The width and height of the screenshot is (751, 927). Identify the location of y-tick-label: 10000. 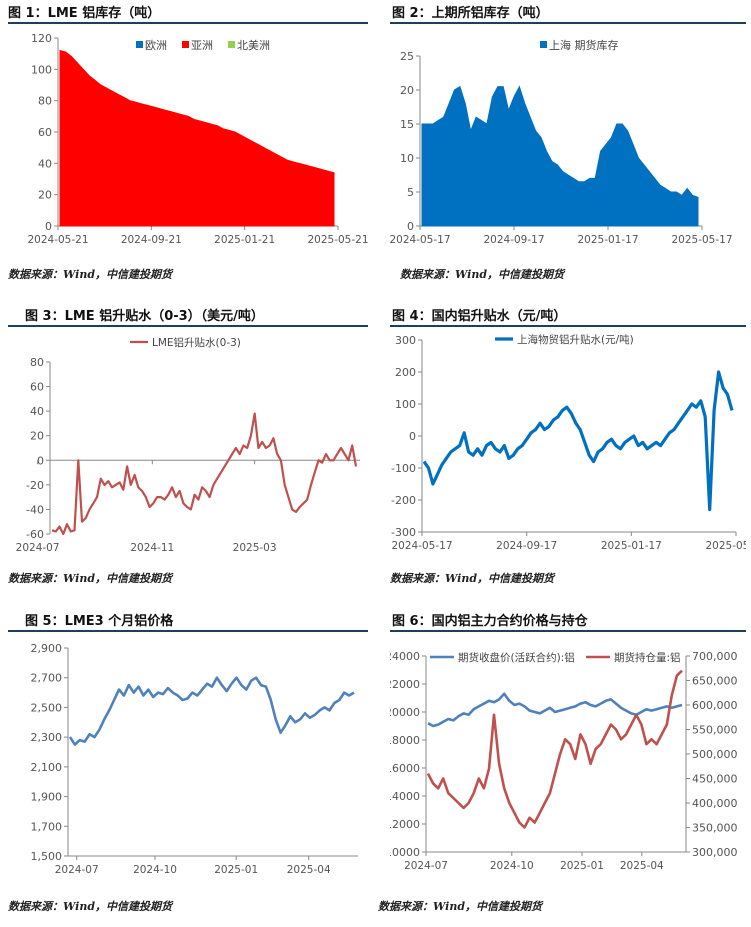
(405, 852).